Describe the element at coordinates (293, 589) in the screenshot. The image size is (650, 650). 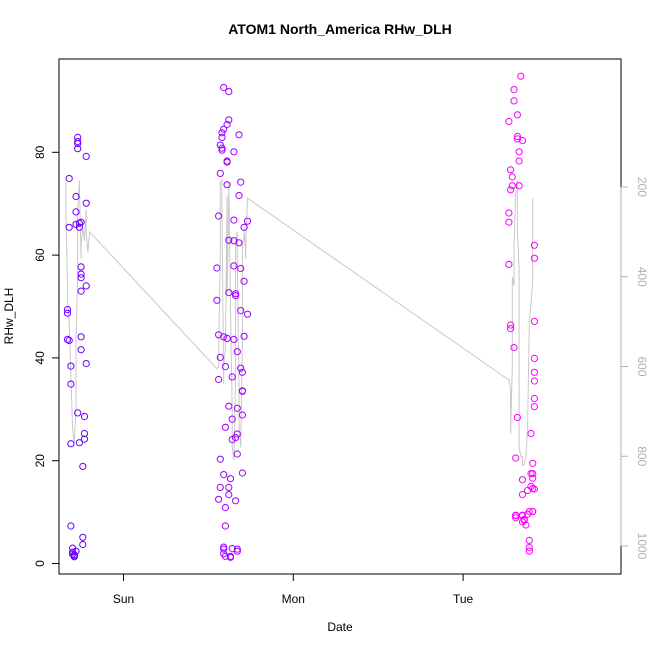
I see `x-axis: Sun Mon Tue` at that location.